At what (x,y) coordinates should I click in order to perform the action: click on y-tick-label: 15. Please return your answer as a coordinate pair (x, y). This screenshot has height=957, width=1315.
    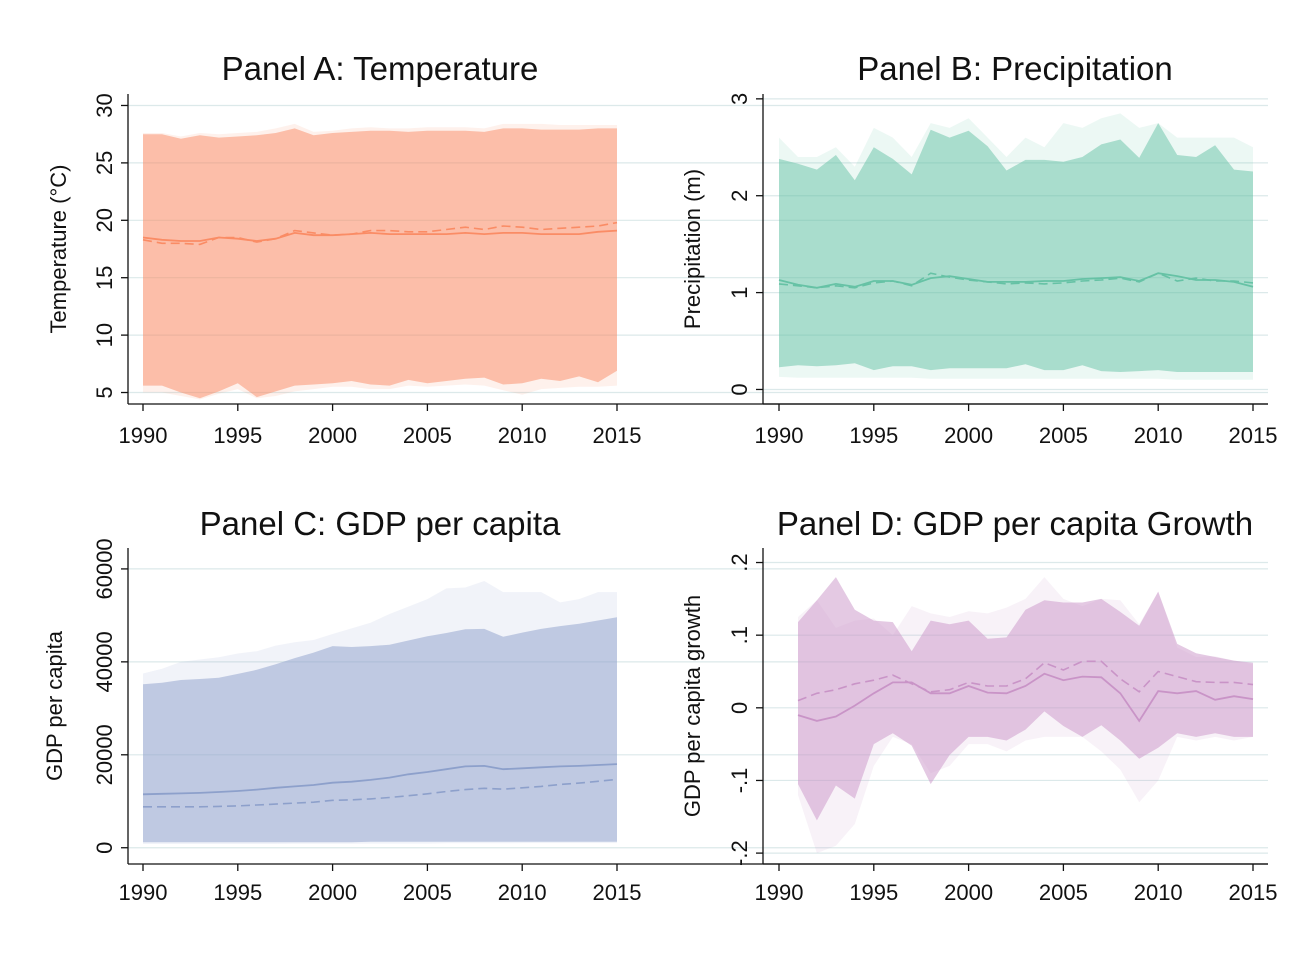
    Looking at the image, I should click on (104, 277).